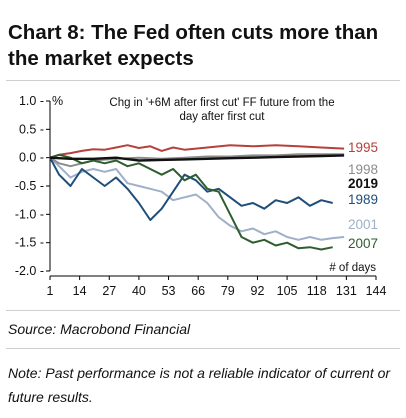  What do you see at coordinates (29, 186) in the screenshot?
I see `y-tick-label: -0.5 -` at bounding box center [29, 186].